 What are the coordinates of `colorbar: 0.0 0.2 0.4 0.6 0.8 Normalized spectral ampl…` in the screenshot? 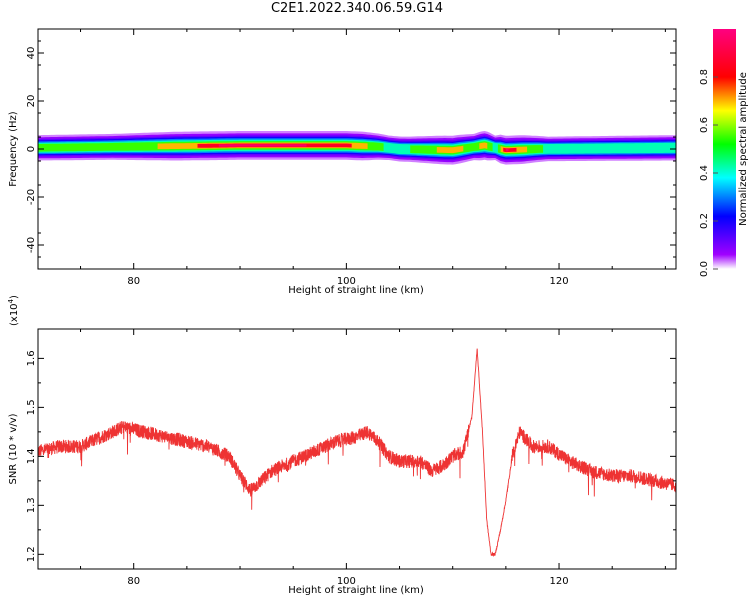 It's located at (724, 153).